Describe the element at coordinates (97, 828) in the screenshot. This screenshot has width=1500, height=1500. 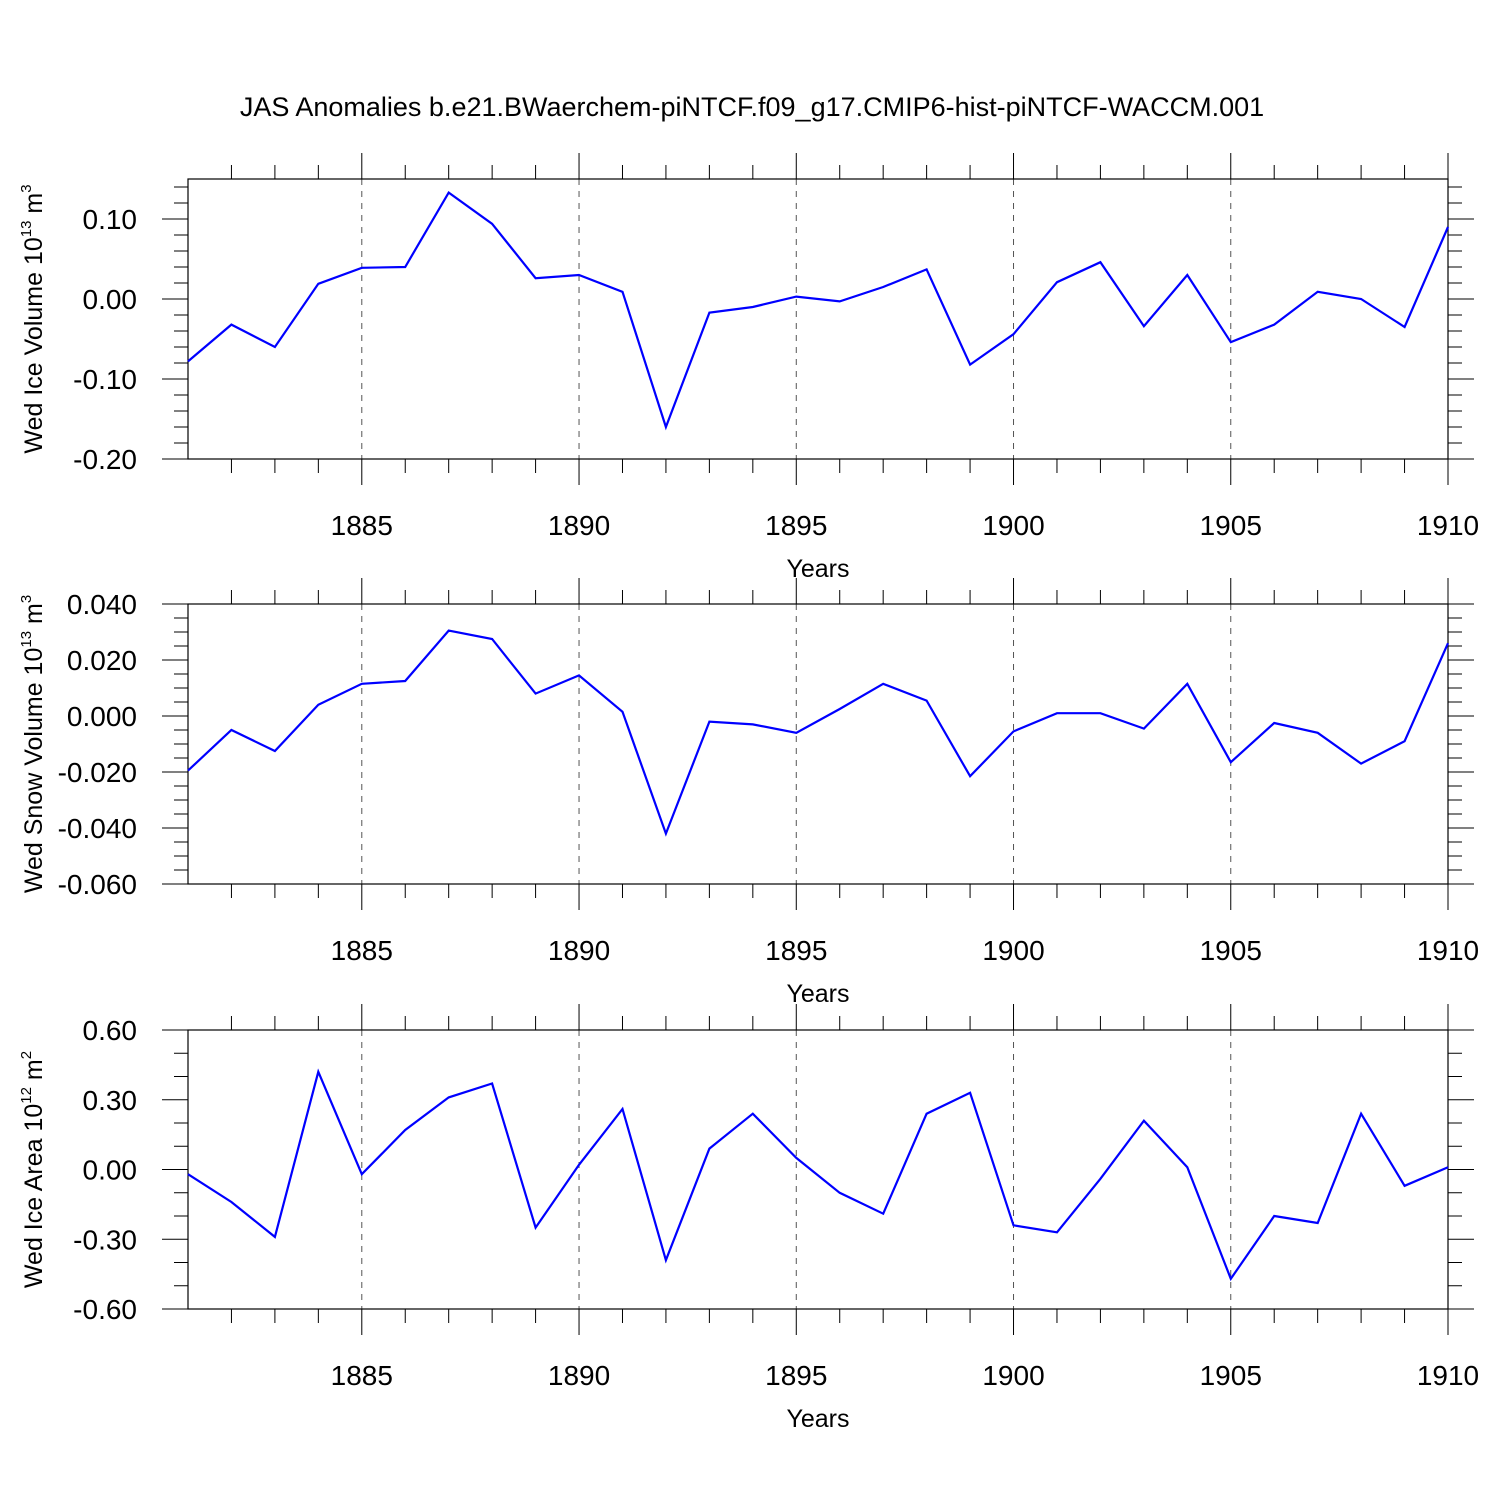
I see `y-tick-label--0.040: -0.040` at that location.